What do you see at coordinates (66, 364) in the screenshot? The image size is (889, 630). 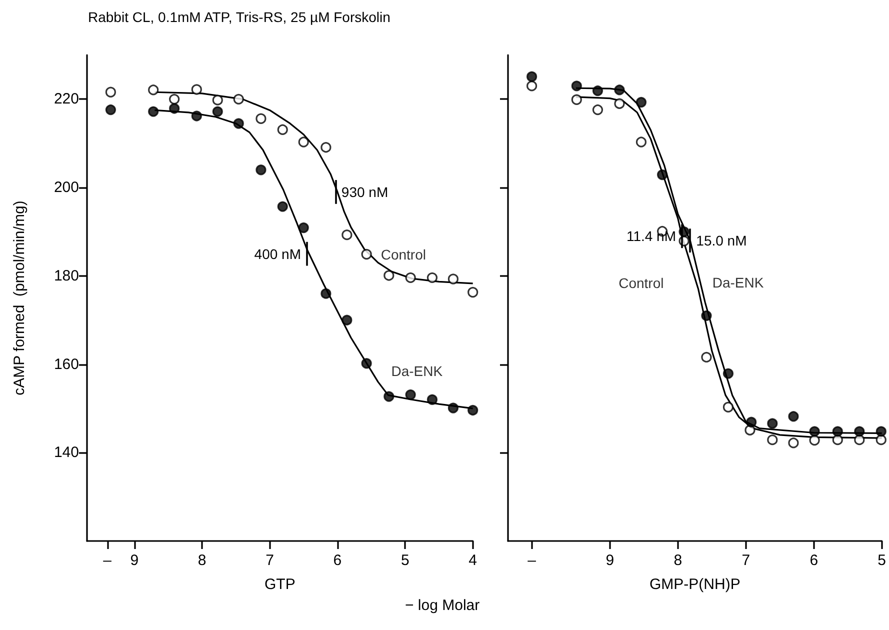 I see `y-tick-label: 160` at bounding box center [66, 364].